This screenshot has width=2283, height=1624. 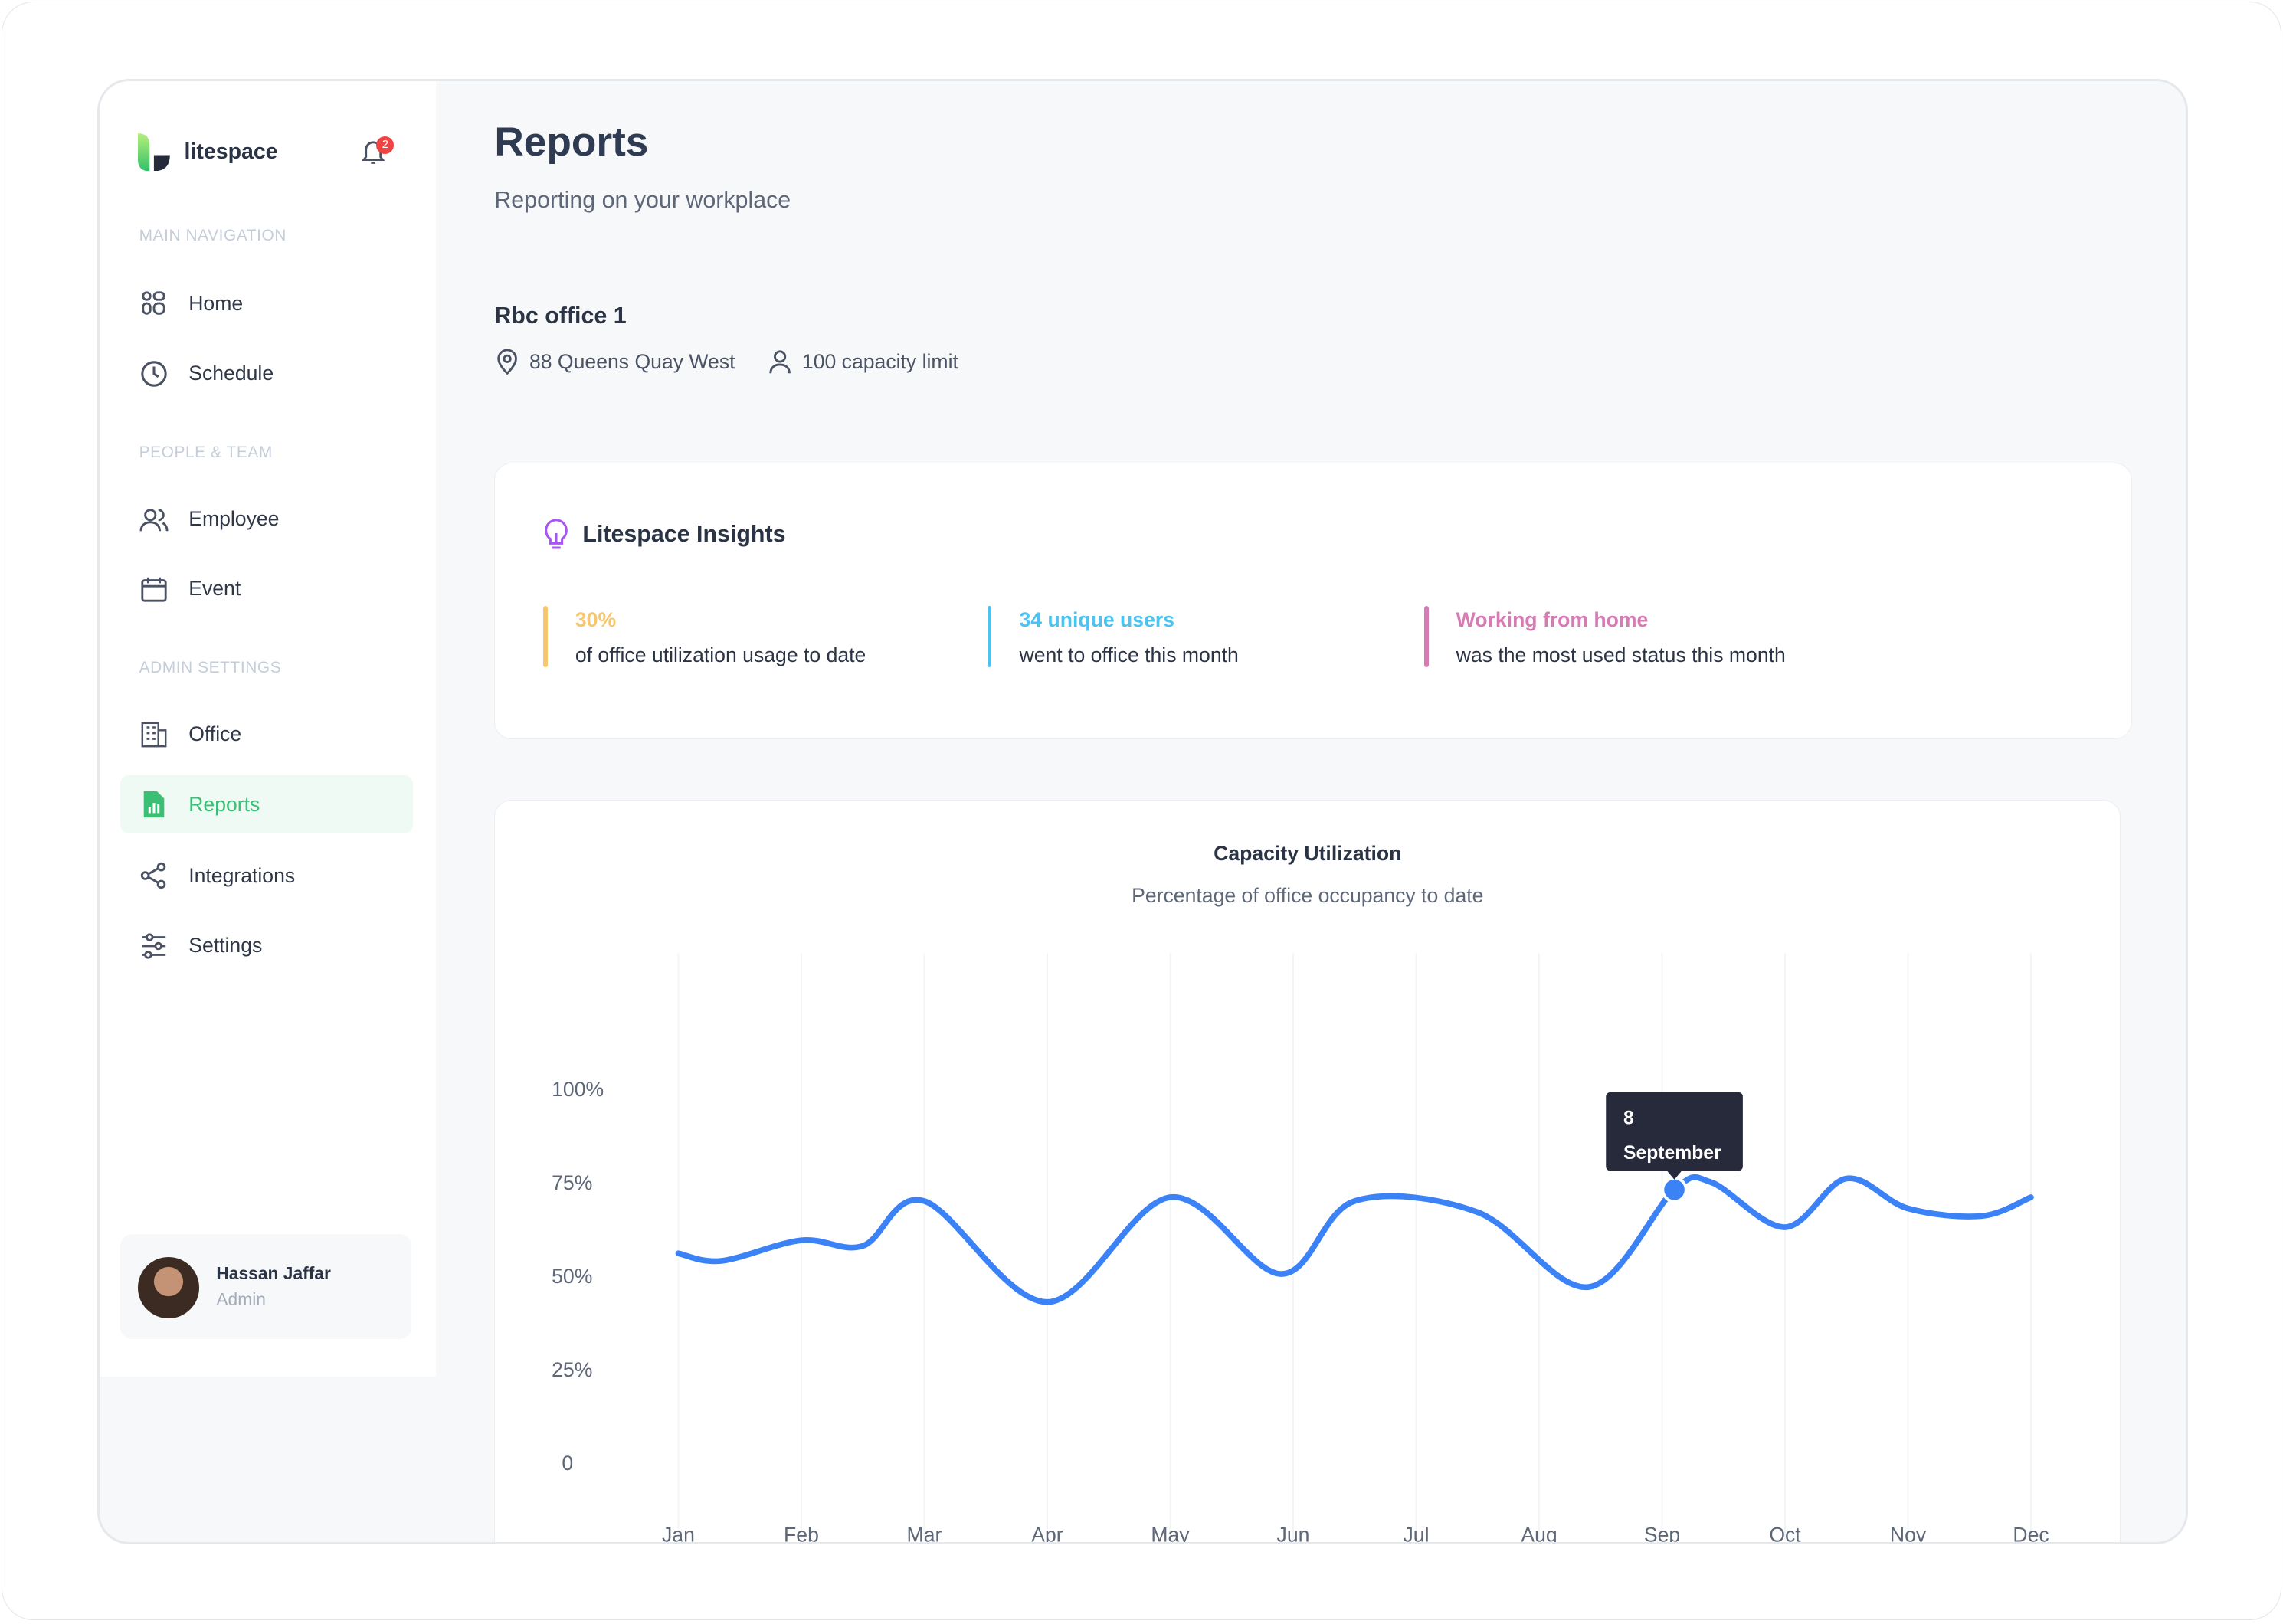 I want to click on chart-subtitle: Percentage of office occupancy to date, so click(x=1308, y=895).